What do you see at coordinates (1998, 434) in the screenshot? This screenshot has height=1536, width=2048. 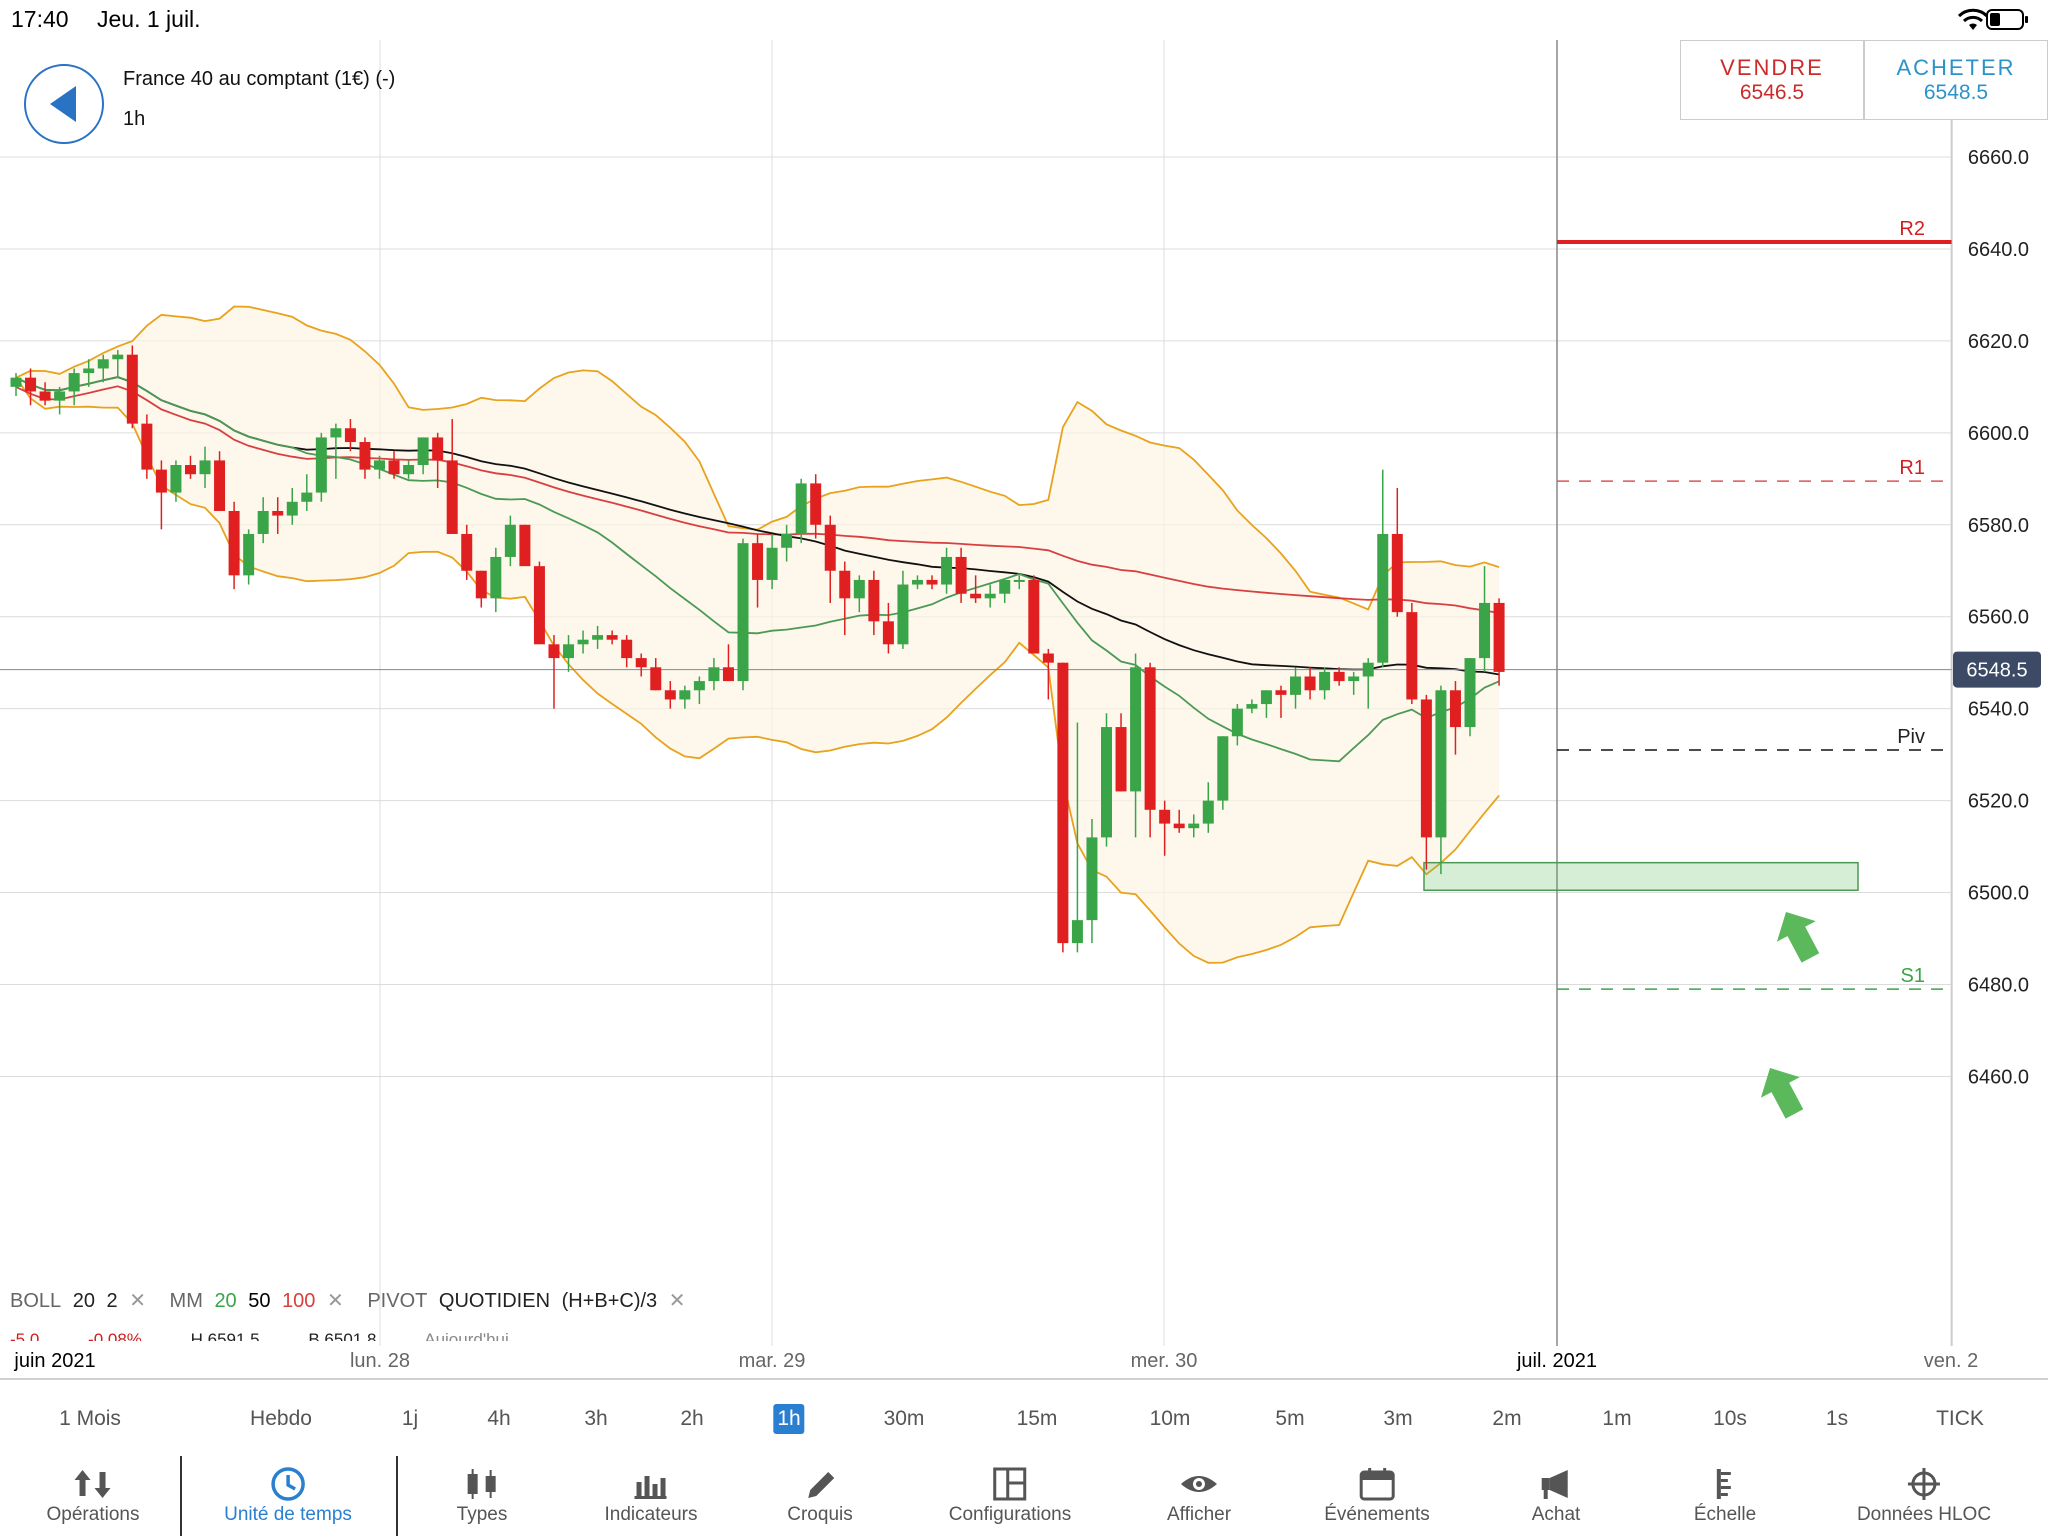 I see `price-tick-label: 6600.0` at bounding box center [1998, 434].